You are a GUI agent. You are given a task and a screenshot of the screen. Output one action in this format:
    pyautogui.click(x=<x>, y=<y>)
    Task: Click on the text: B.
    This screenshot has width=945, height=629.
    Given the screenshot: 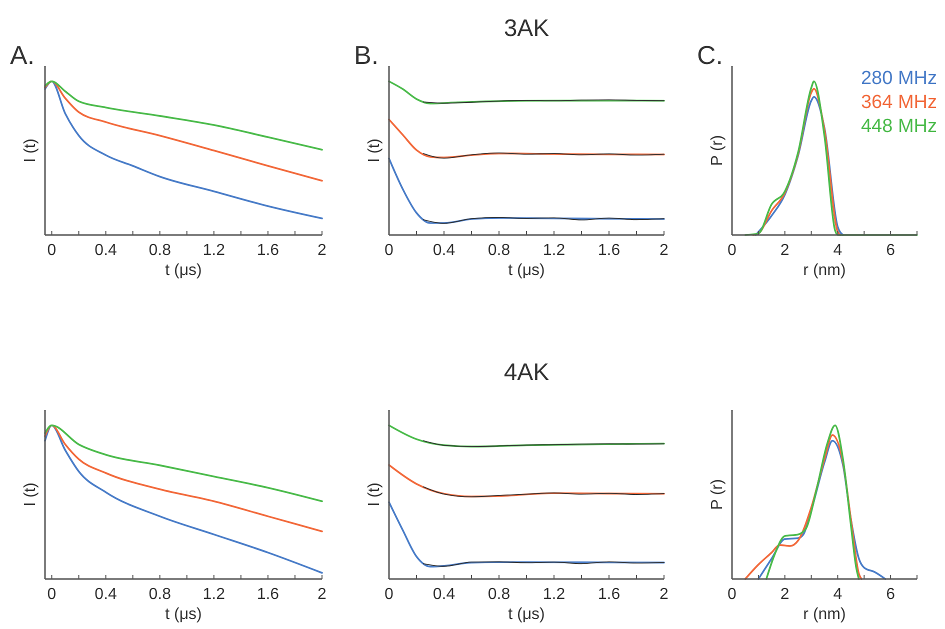 What is the action you would take?
    pyautogui.click(x=366, y=55)
    